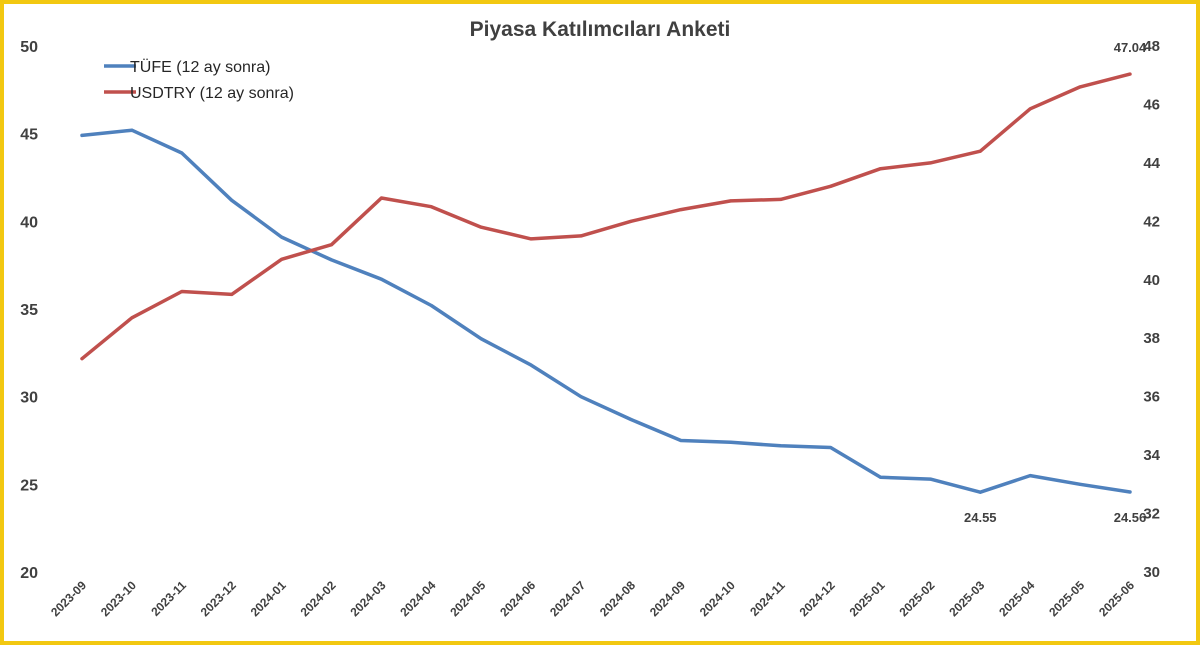 This screenshot has width=1200, height=645. Describe the element at coordinates (1151, 46) in the screenshot. I see `right-tick-label: 48` at that location.